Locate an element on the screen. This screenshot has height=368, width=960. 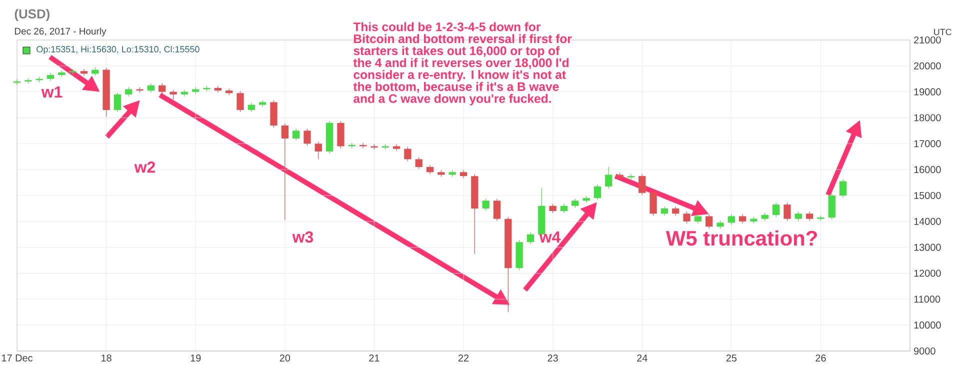
annotation: w1 is located at coordinates (51, 92).